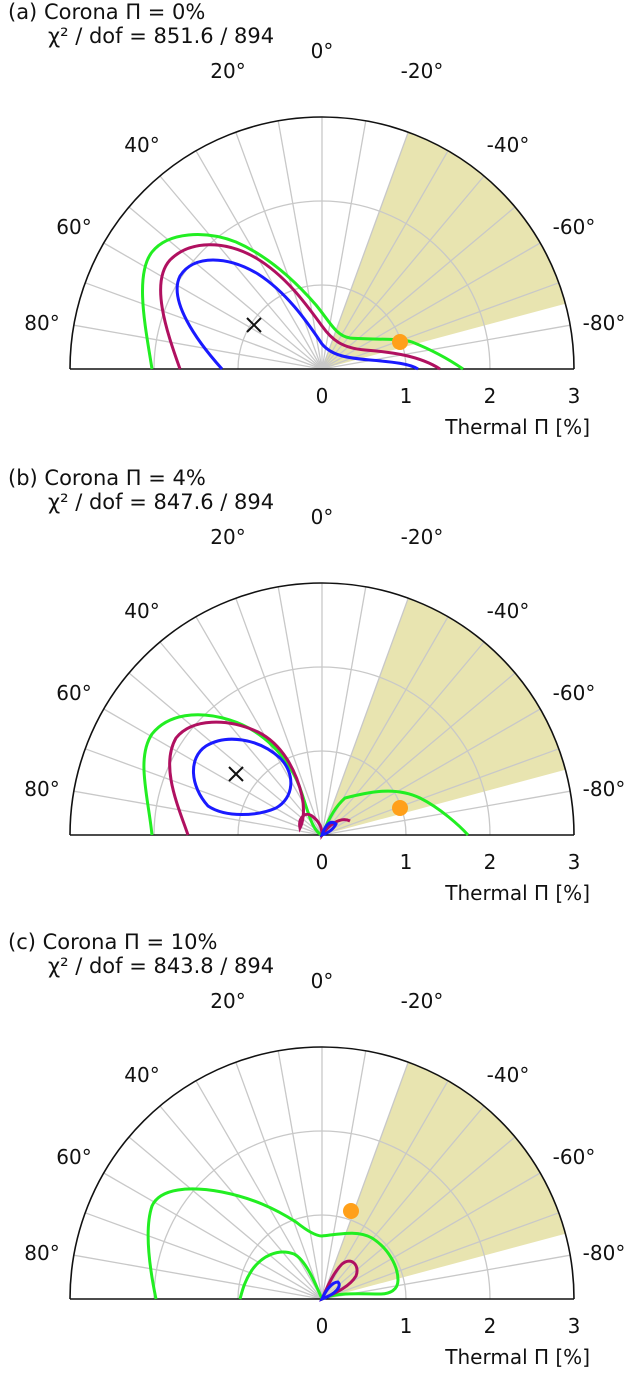  I want to click on panel-letter: (c), so click(25, 942).